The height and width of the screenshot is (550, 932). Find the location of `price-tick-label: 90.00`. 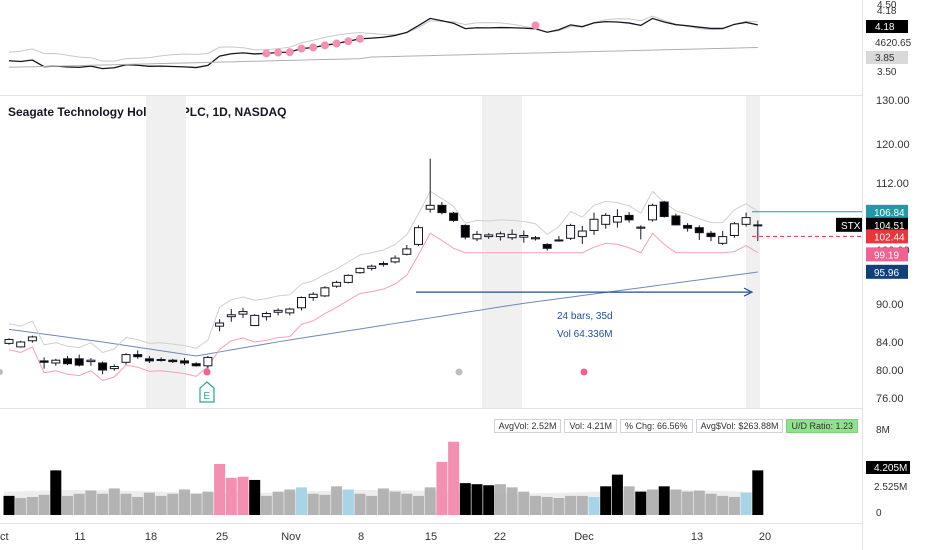

price-tick-label: 90.00 is located at coordinates (890, 305).